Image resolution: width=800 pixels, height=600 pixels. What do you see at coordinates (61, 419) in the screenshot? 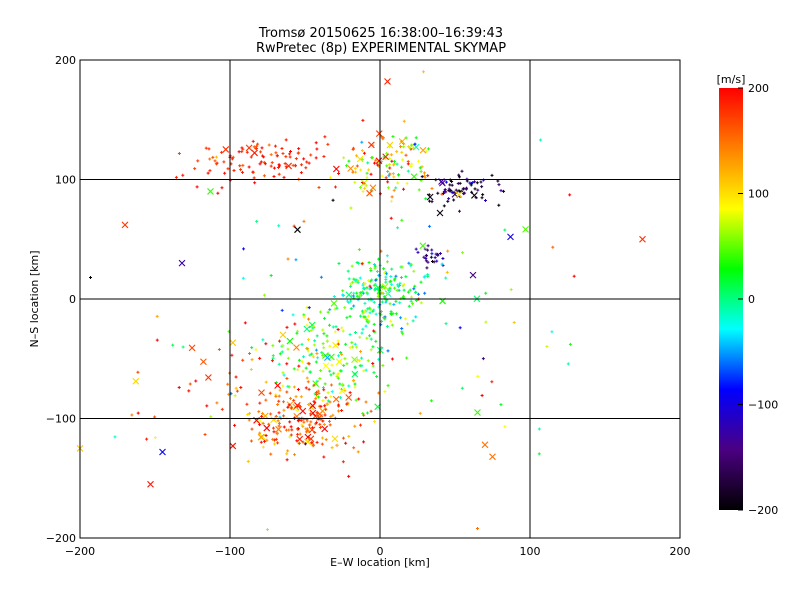
I see `y-tick-label: −100` at bounding box center [61, 419].